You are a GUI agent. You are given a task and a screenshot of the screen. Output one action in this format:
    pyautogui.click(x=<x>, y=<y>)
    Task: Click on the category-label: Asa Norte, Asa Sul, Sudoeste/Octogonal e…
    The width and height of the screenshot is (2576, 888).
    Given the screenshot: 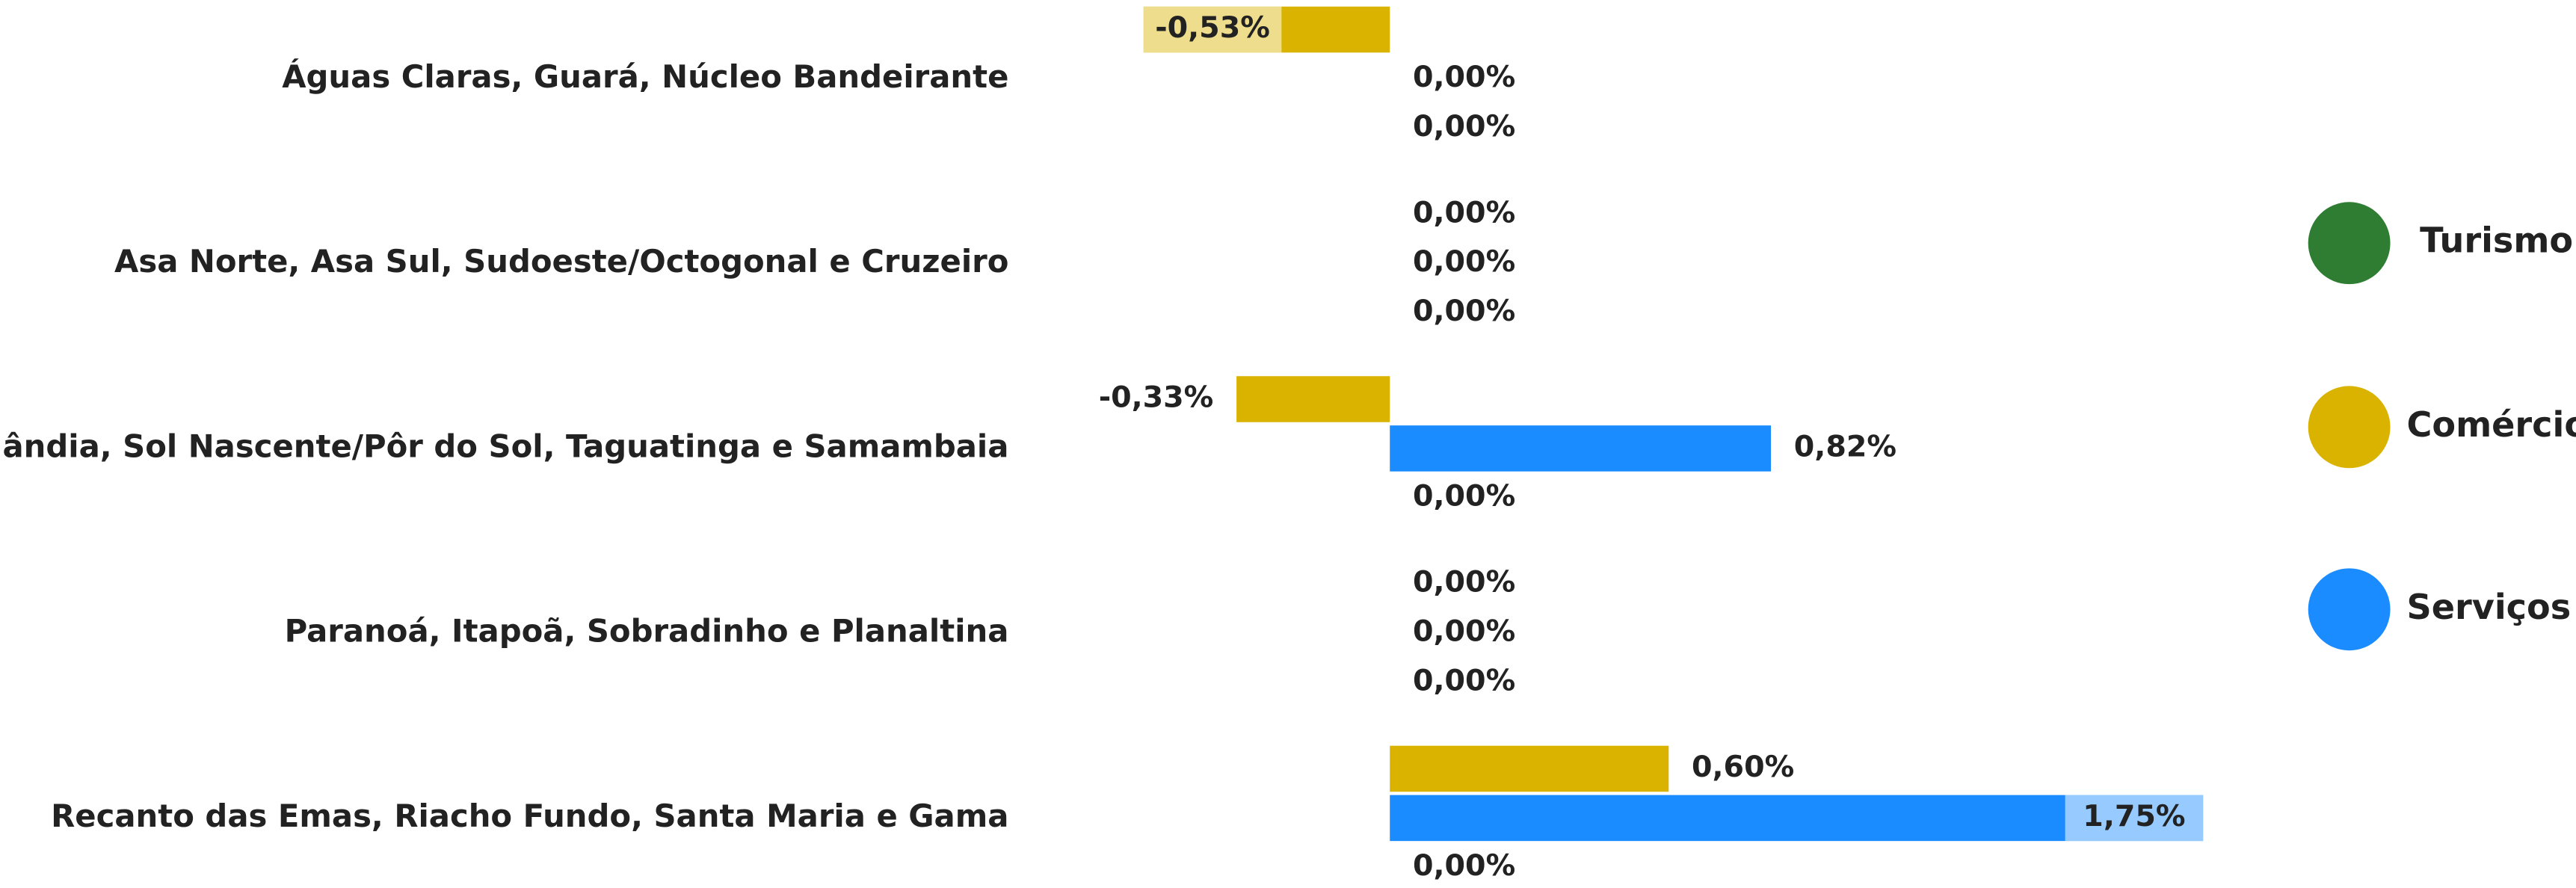 What is the action you would take?
    pyautogui.click(x=561, y=262)
    